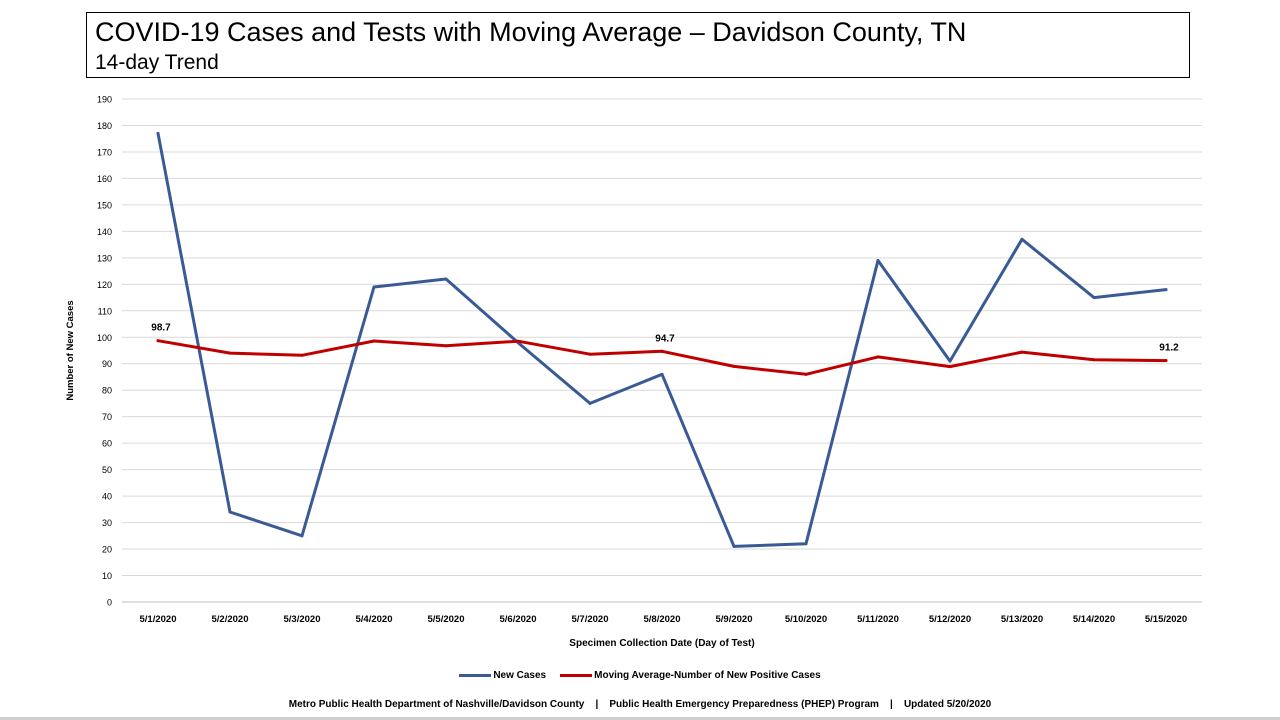 The width and height of the screenshot is (1280, 720). Describe the element at coordinates (640, 718) in the screenshot. I see `bottom-divider` at that location.